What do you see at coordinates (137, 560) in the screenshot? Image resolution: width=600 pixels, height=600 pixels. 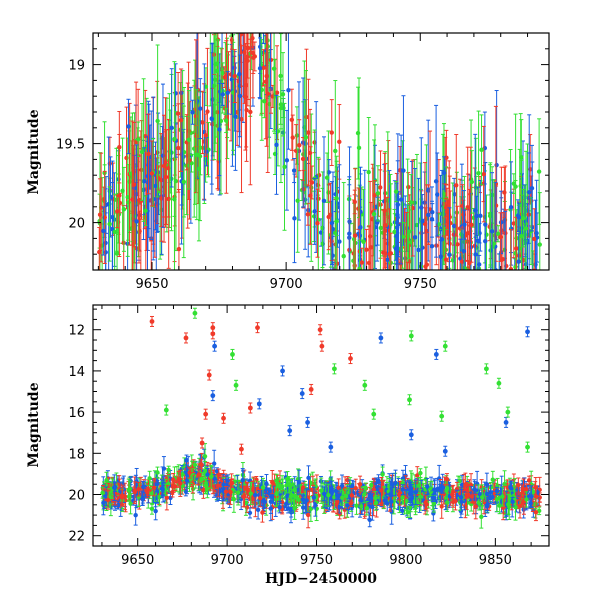 I see `x-tick-label: 9650` at bounding box center [137, 560].